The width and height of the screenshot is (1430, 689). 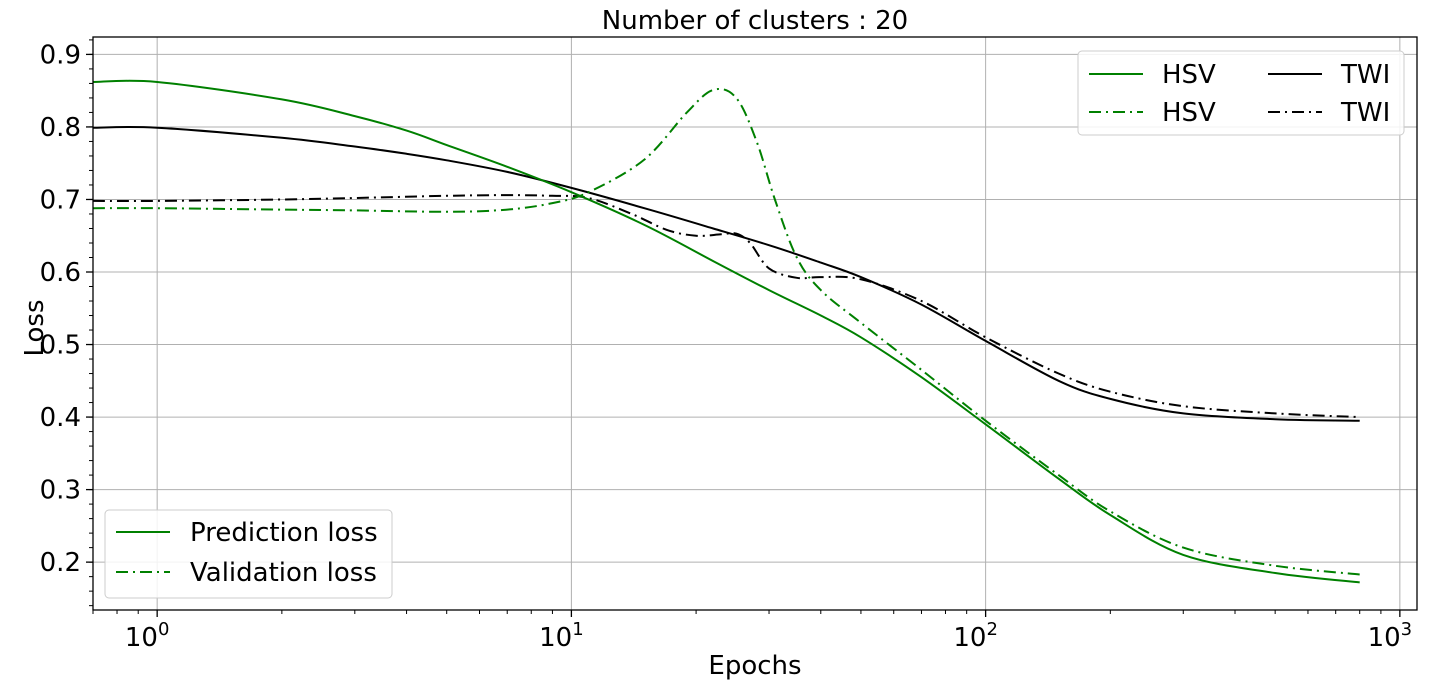 What do you see at coordinates (147, 636) in the screenshot?
I see `x-tick-label: 10⁰` at bounding box center [147, 636].